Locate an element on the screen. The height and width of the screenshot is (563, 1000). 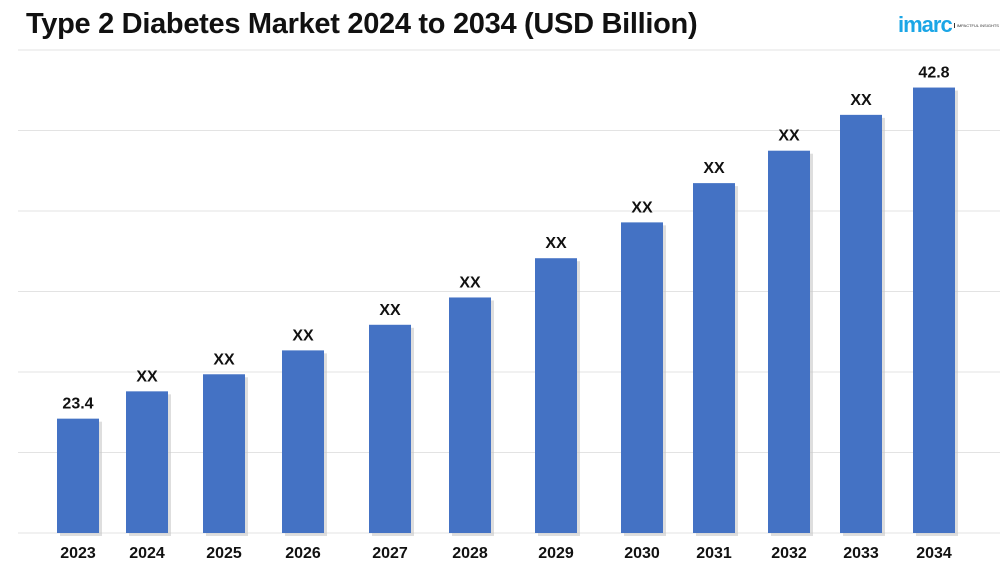
x-tick-label: 2033 is located at coordinates (861, 553).